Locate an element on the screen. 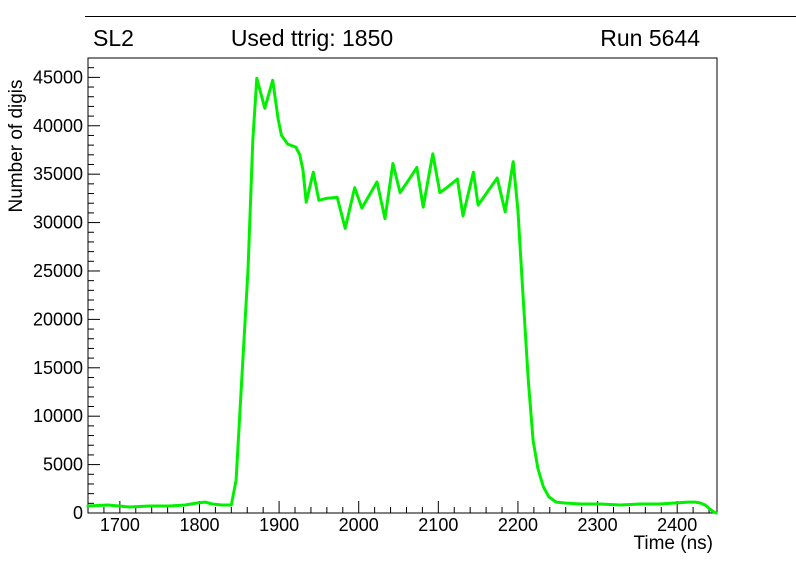  y-tick-label: 35000 is located at coordinates (58, 174).